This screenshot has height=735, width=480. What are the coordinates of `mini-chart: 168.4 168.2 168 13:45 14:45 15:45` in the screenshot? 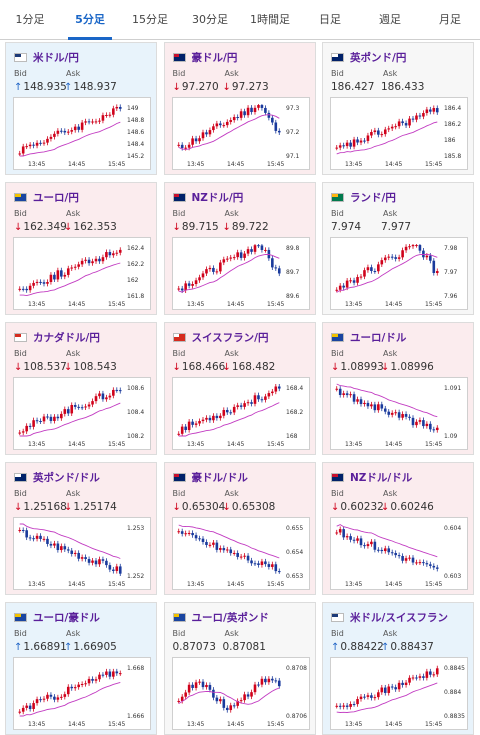 It's located at (240, 413).